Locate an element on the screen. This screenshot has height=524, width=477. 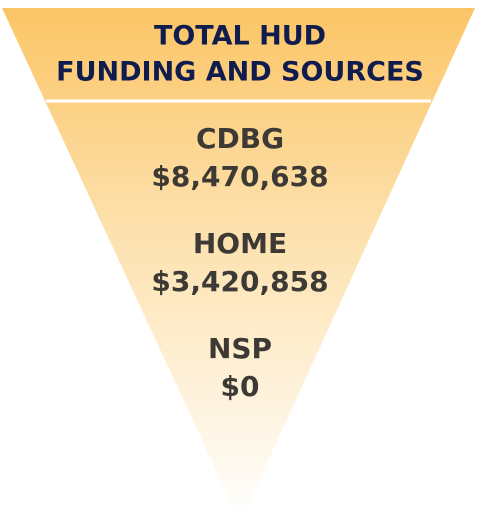
item-amount: $3,420,858 is located at coordinates (239, 281).